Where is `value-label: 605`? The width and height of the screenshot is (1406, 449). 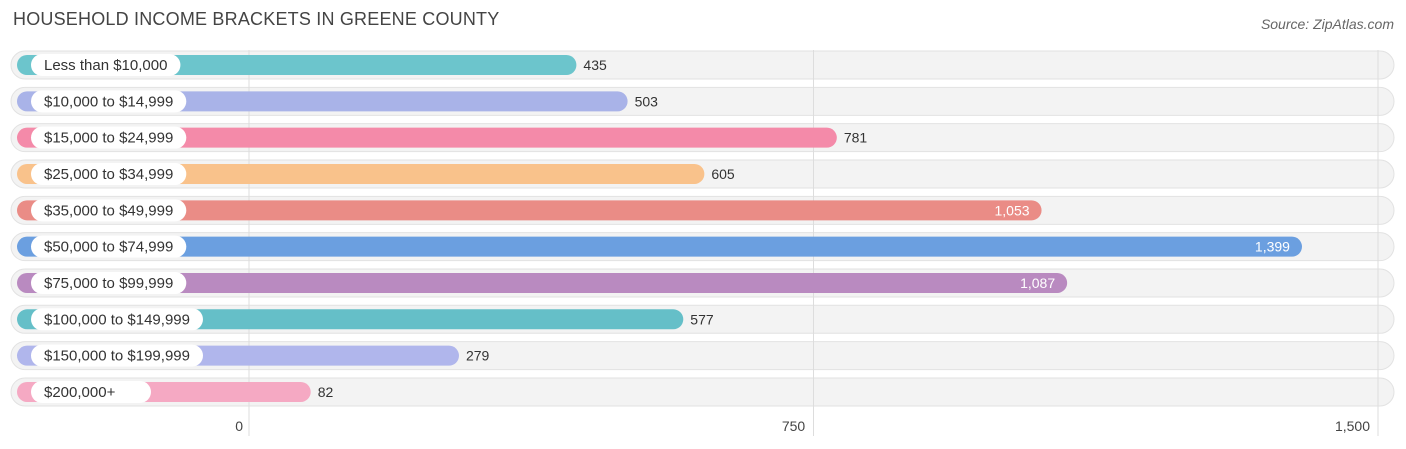
value-label: 605 is located at coordinates (723, 174).